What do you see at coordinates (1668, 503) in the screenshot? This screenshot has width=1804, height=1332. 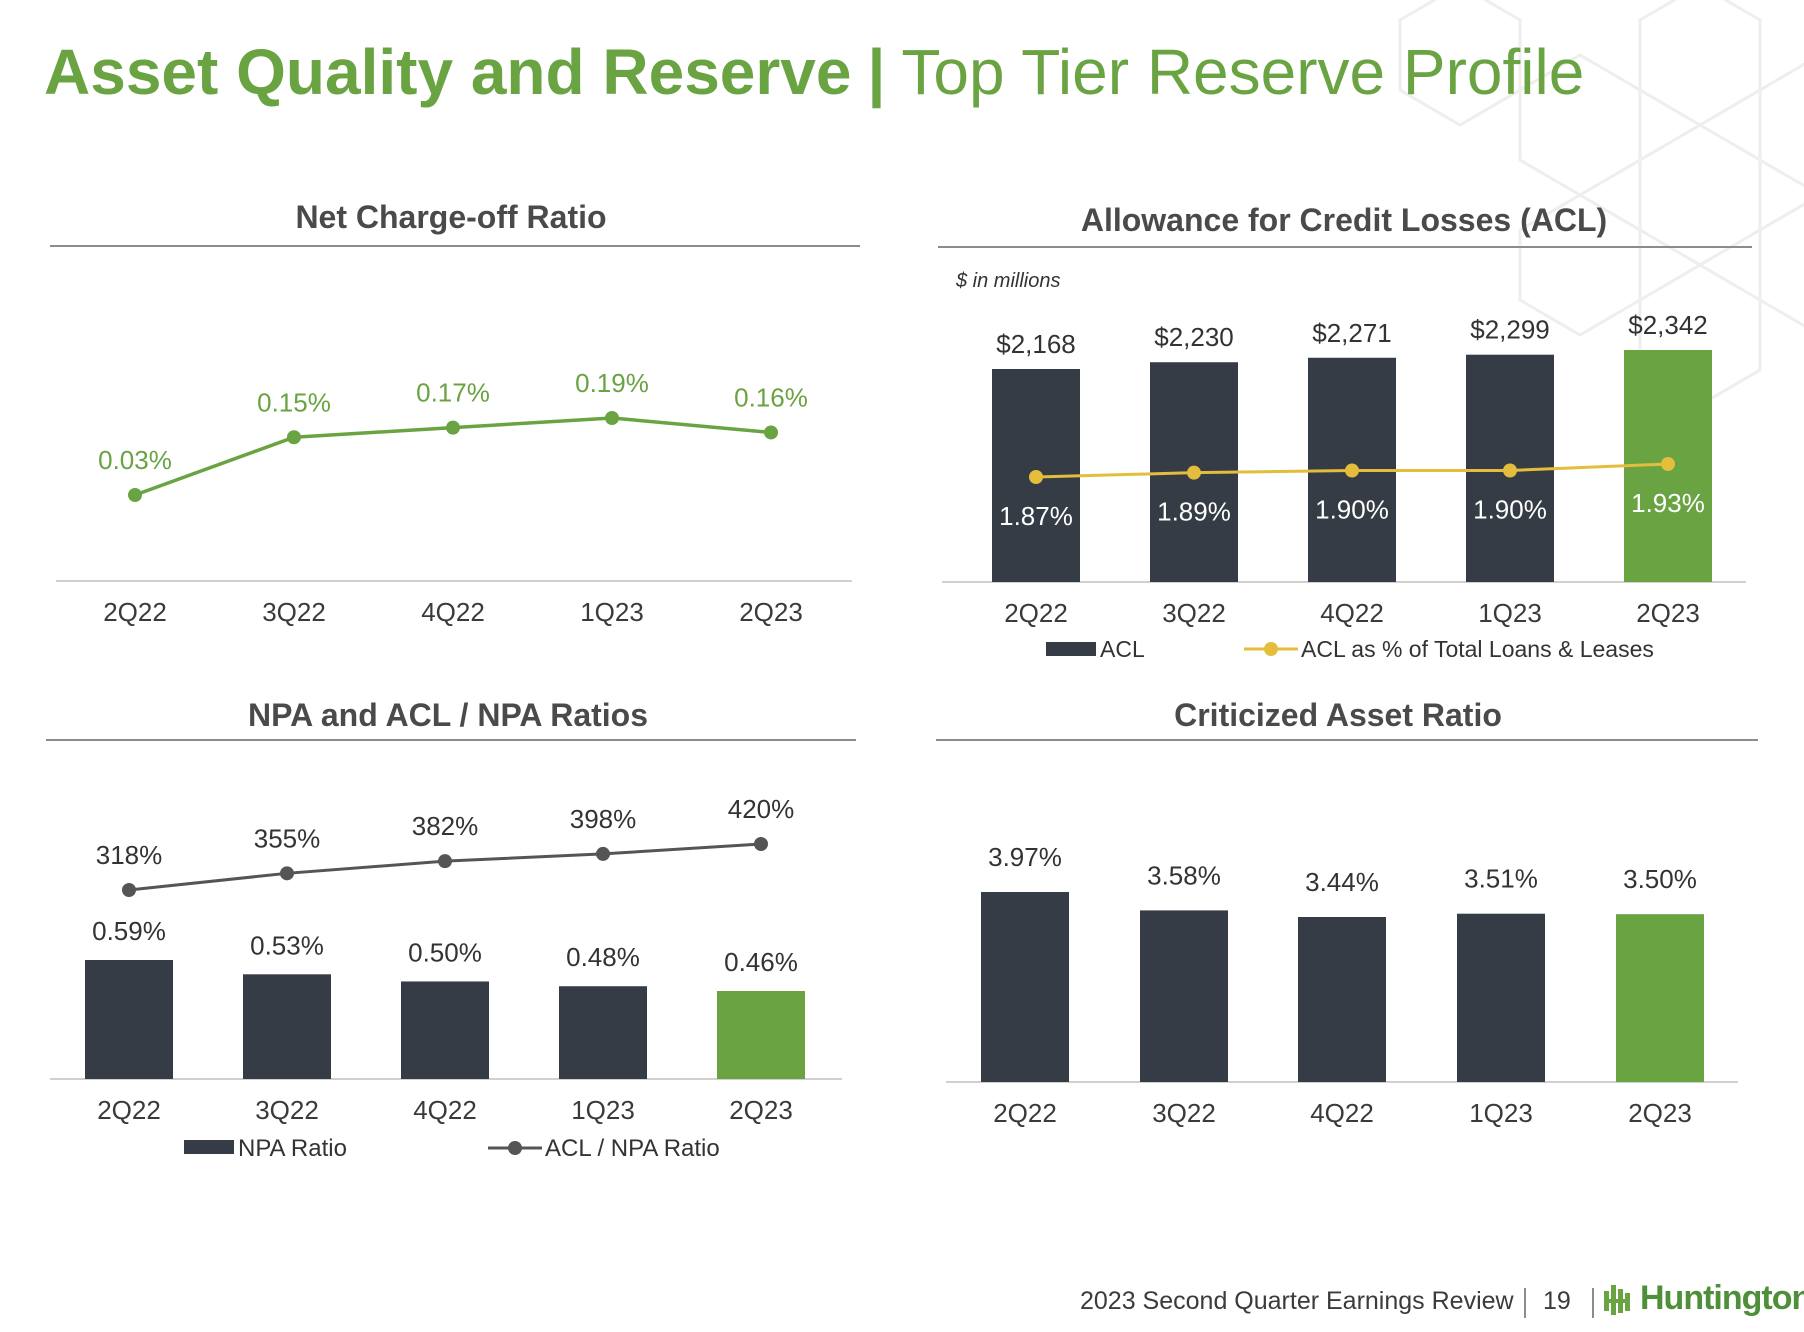 I see `acl-pct-label: 1.93%` at bounding box center [1668, 503].